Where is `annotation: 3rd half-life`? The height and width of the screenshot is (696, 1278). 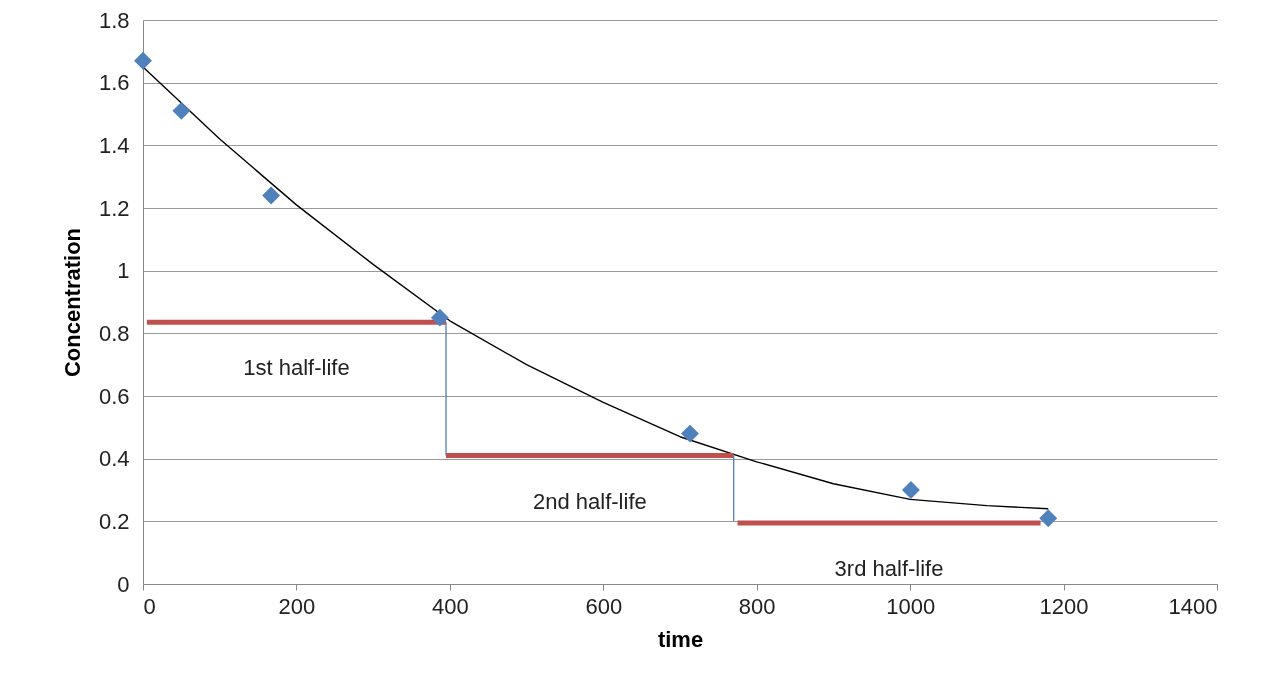 annotation: 3rd half-life is located at coordinates (889, 568).